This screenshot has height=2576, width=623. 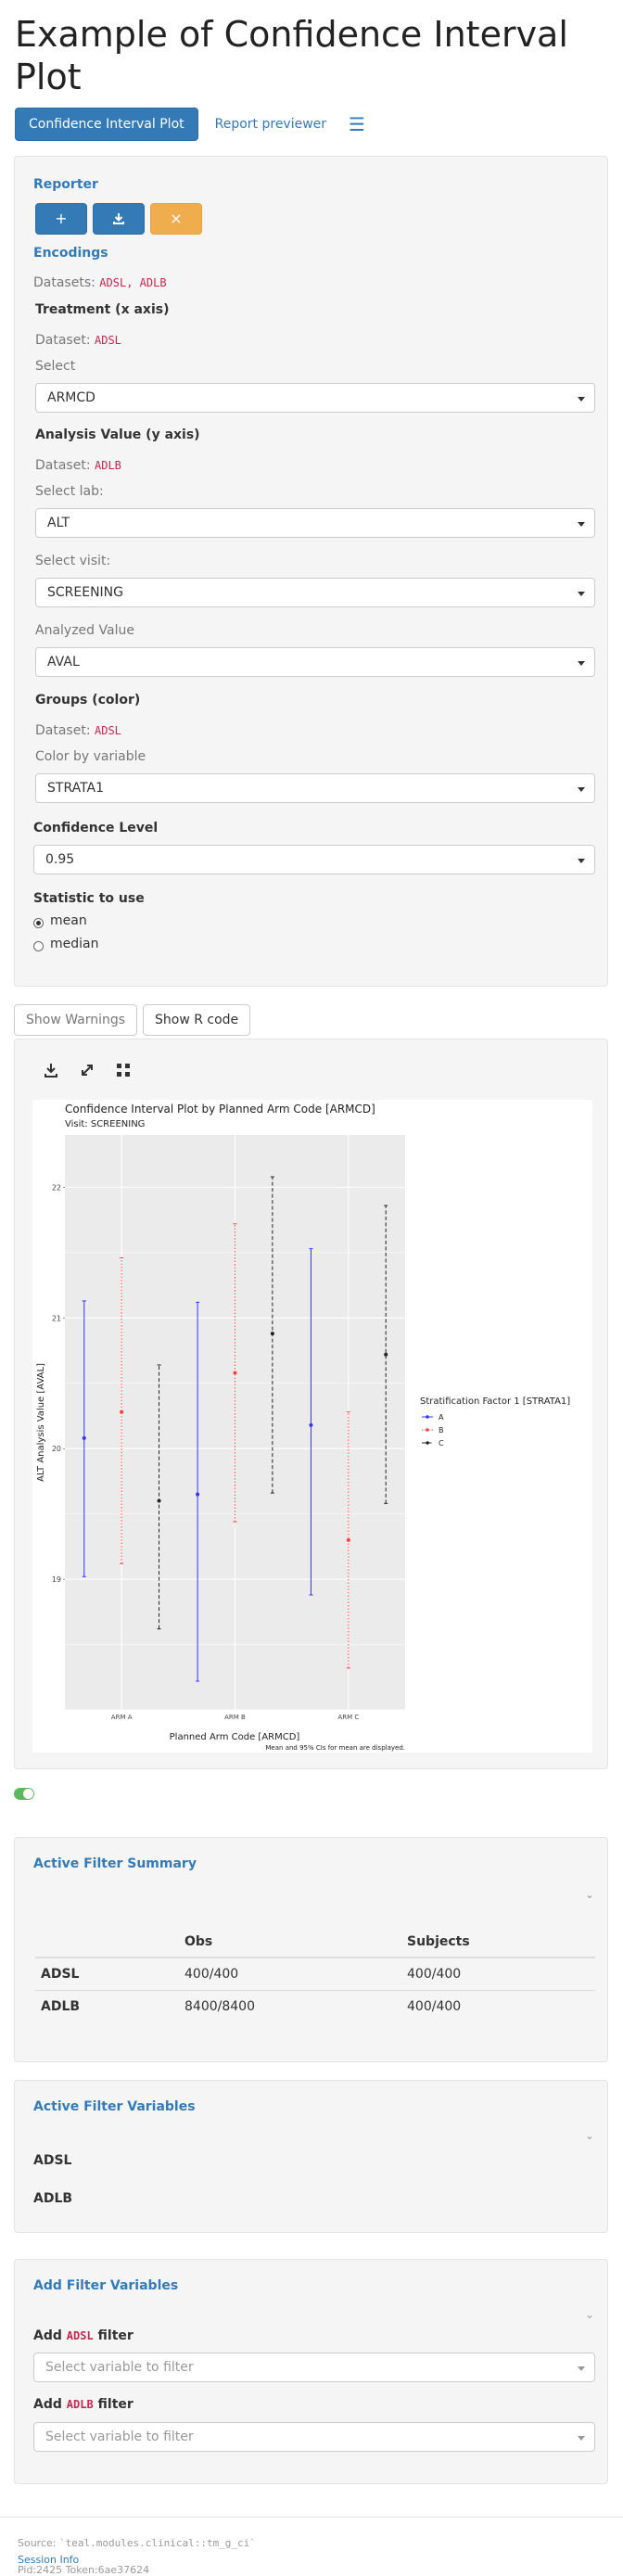 What do you see at coordinates (71, 398) in the screenshot?
I see `select-value: ARMCD` at bounding box center [71, 398].